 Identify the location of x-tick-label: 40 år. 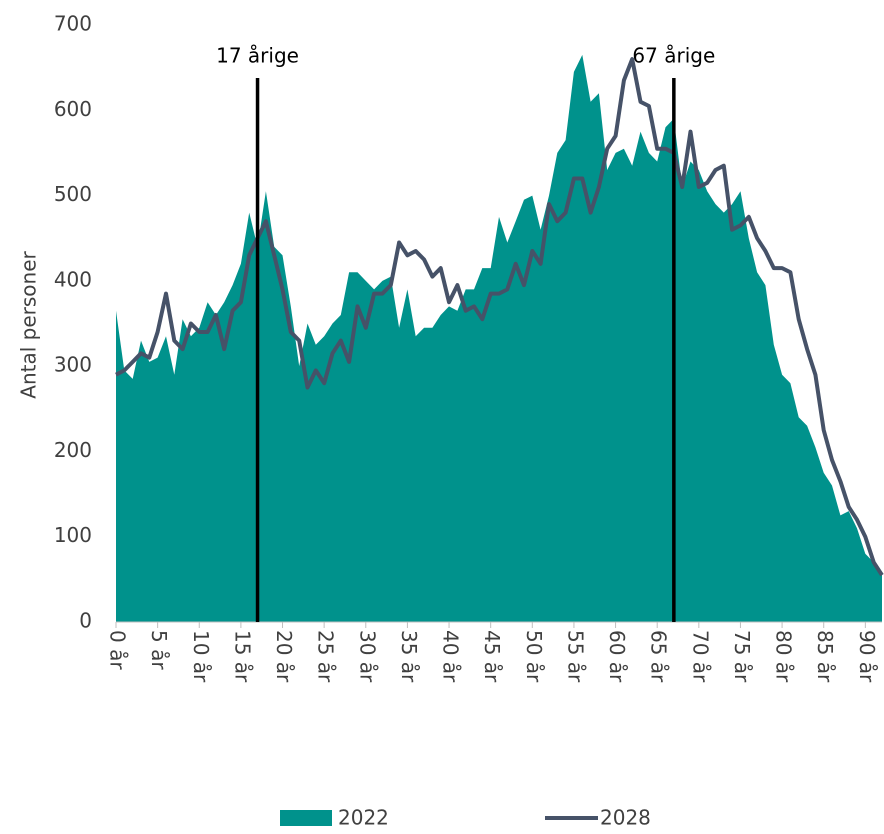
(451, 656).